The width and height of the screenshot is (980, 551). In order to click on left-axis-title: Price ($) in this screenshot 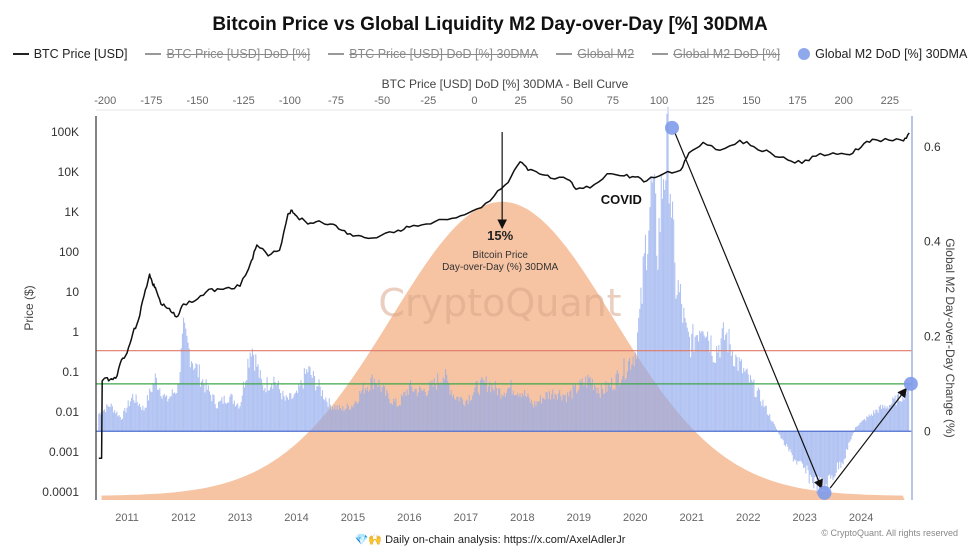, I will do `click(29, 307)`.